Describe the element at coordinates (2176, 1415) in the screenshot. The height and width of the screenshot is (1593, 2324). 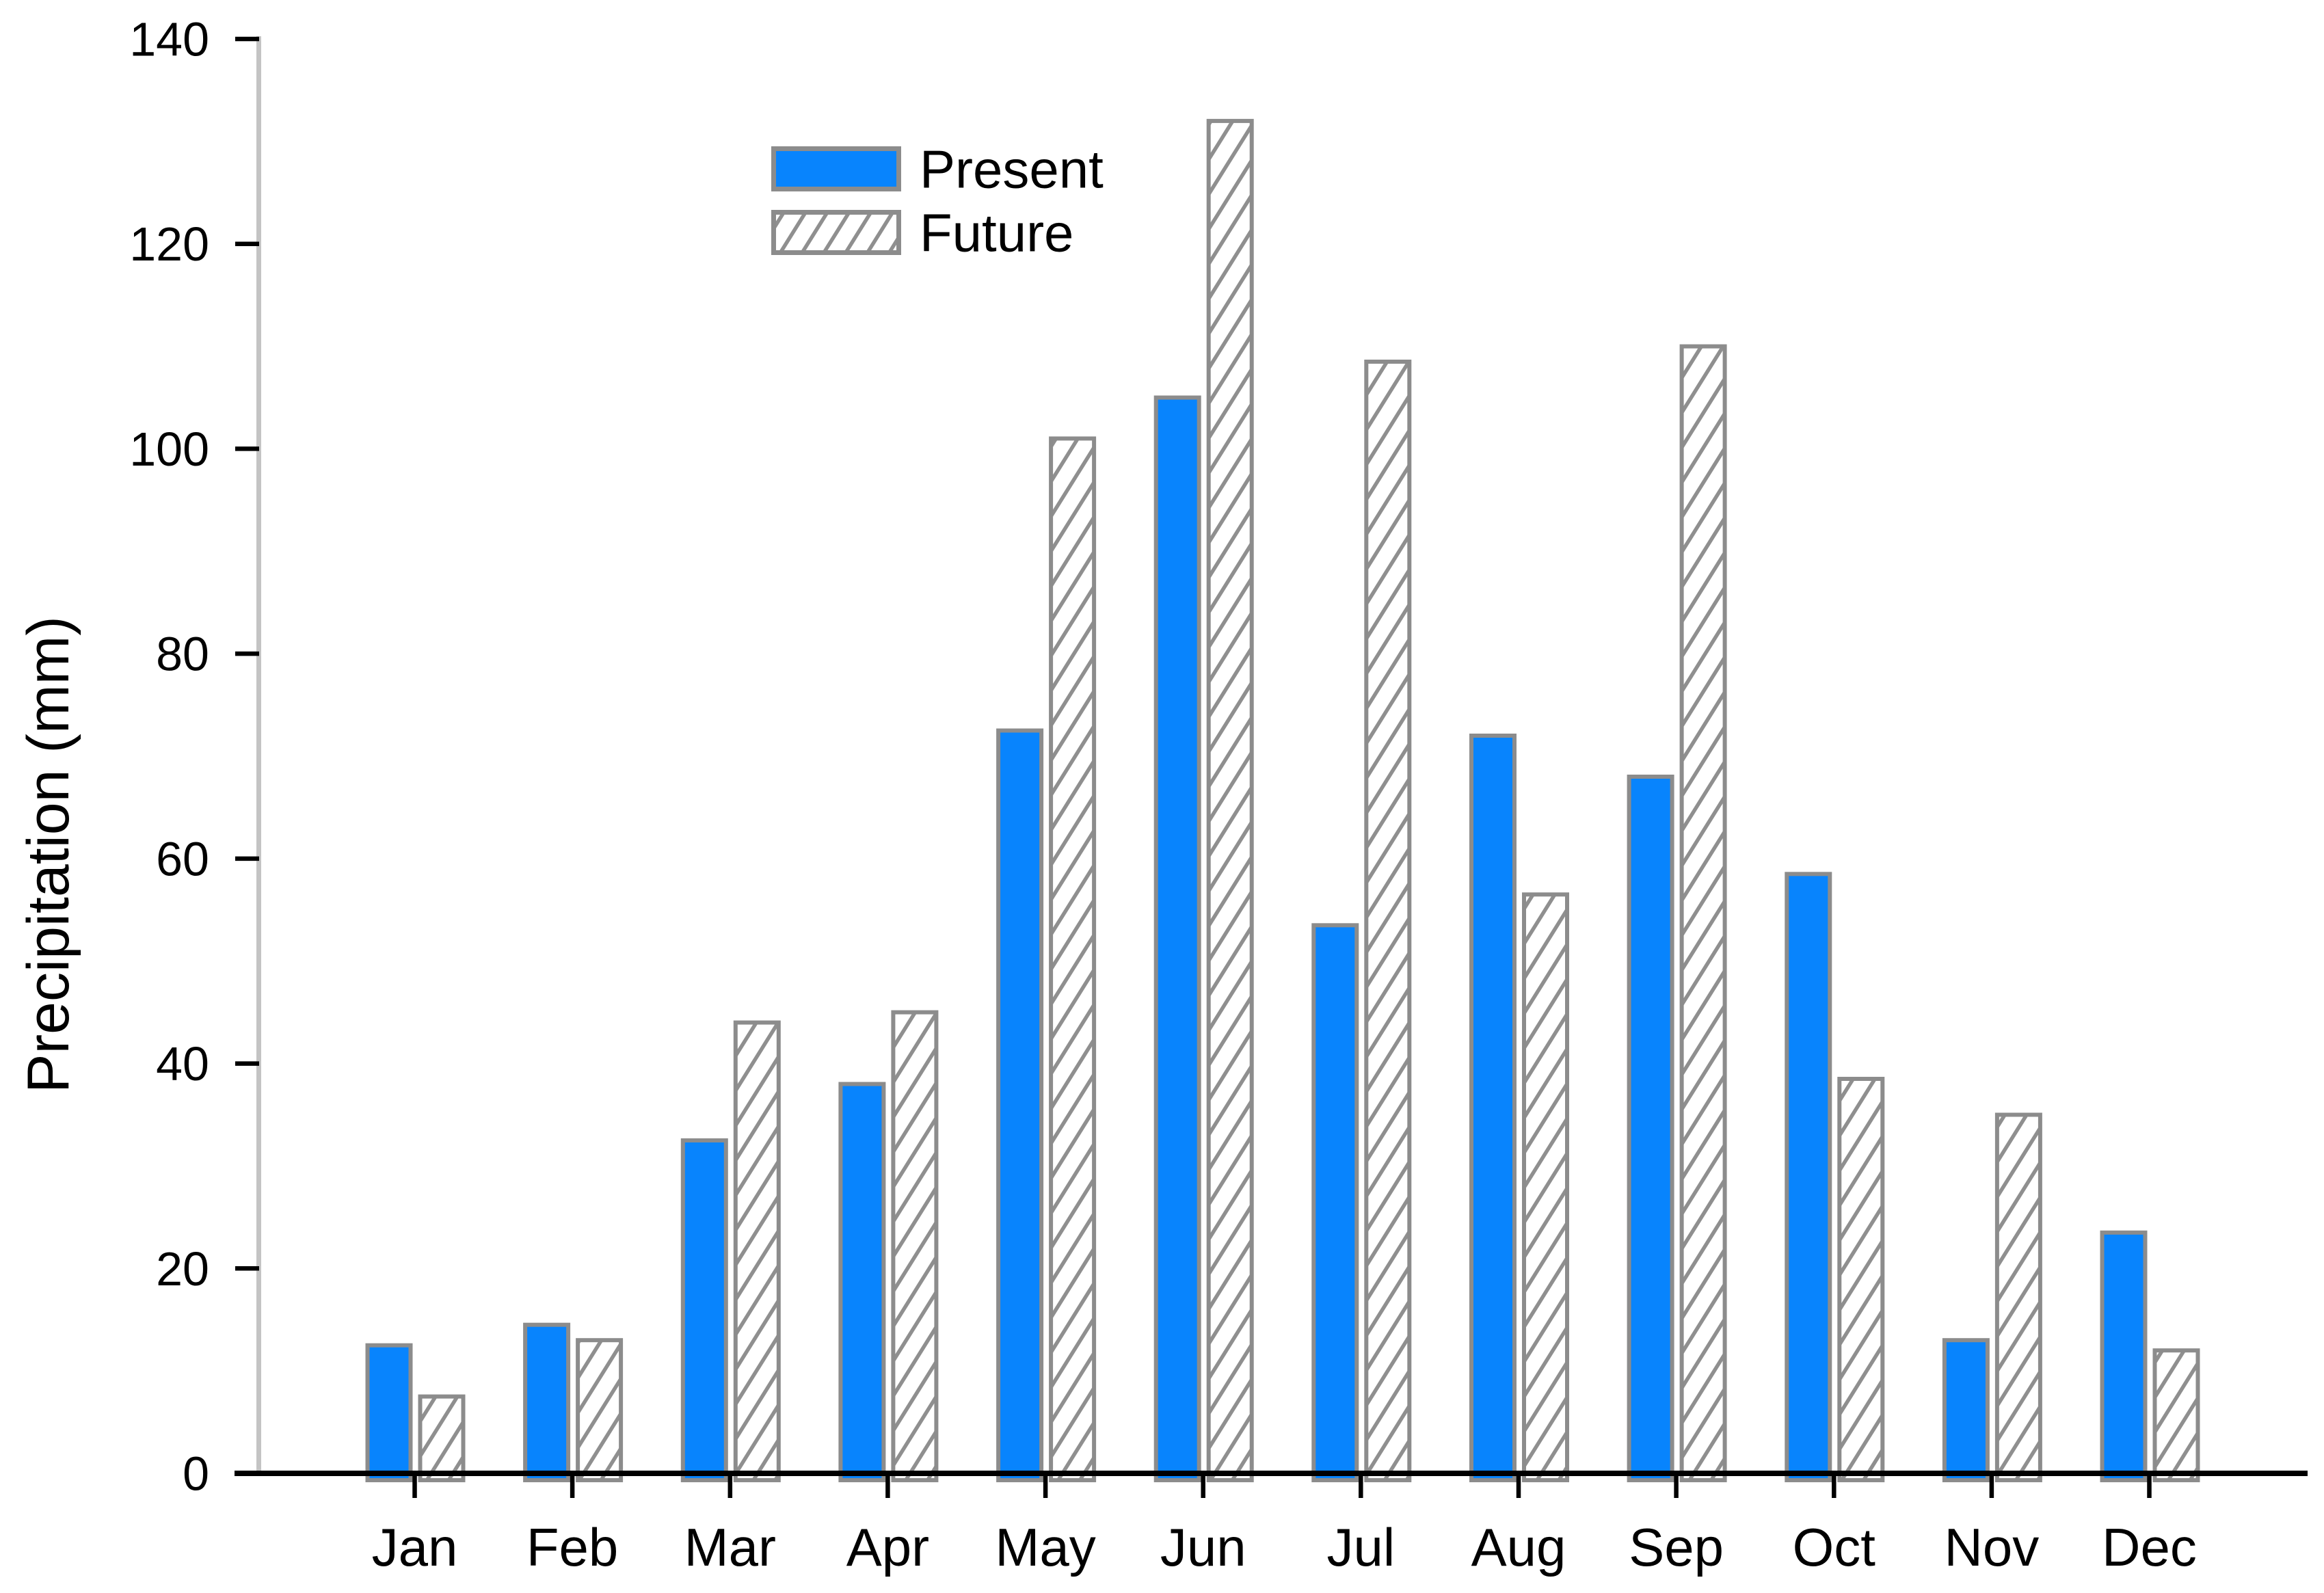
I see `bar-future-dec` at that location.